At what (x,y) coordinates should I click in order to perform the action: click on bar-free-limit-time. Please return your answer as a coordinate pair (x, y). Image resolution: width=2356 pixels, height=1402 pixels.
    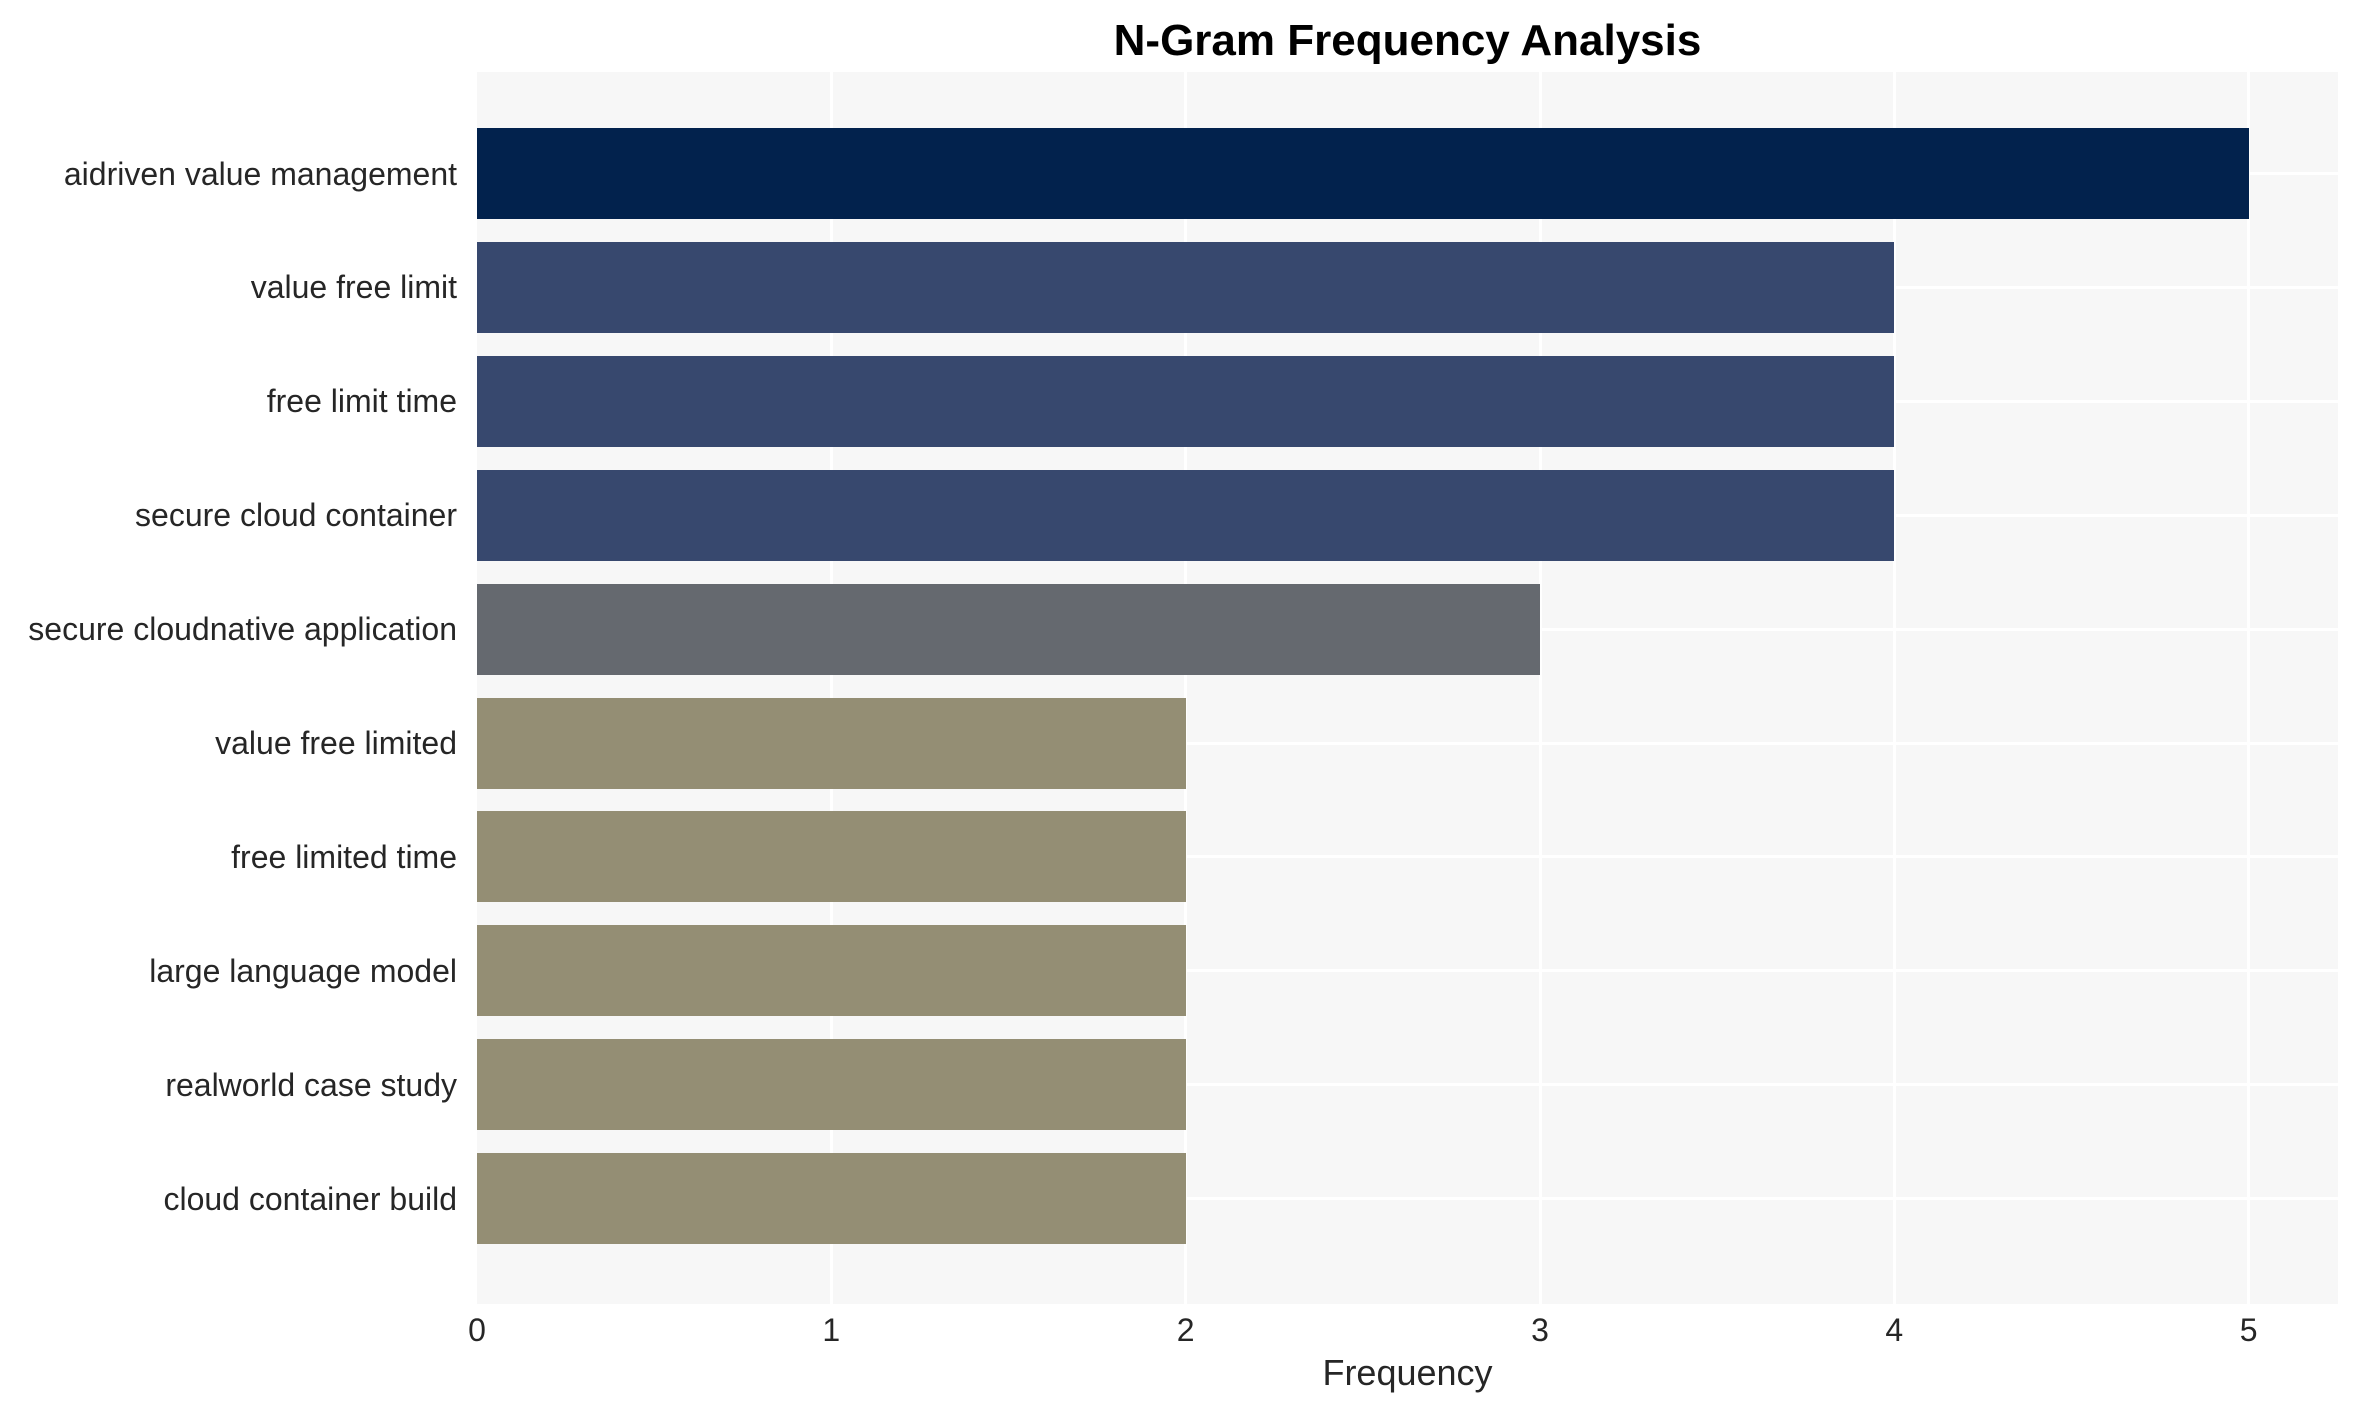
    Looking at the image, I should click on (1186, 401).